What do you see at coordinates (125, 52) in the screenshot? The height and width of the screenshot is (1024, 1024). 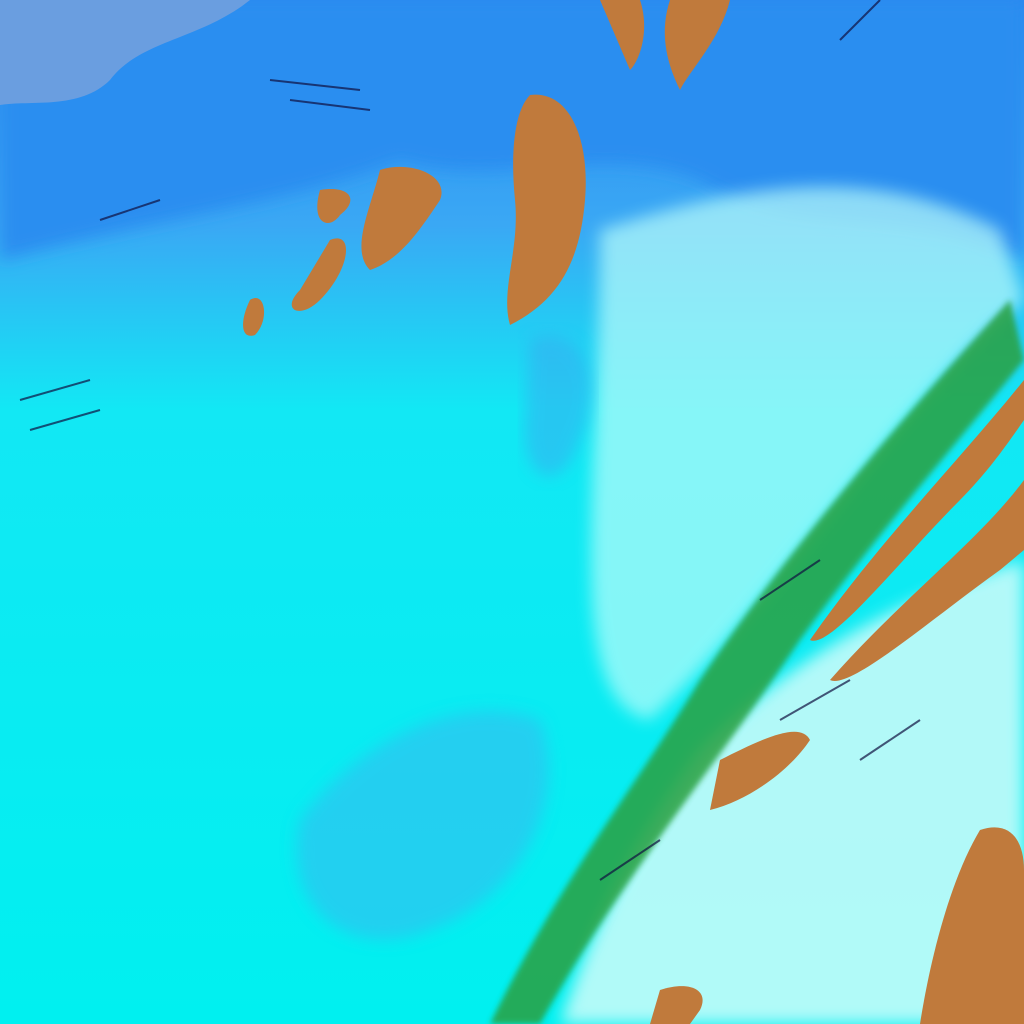 I see `land-top-left` at bounding box center [125, 52].